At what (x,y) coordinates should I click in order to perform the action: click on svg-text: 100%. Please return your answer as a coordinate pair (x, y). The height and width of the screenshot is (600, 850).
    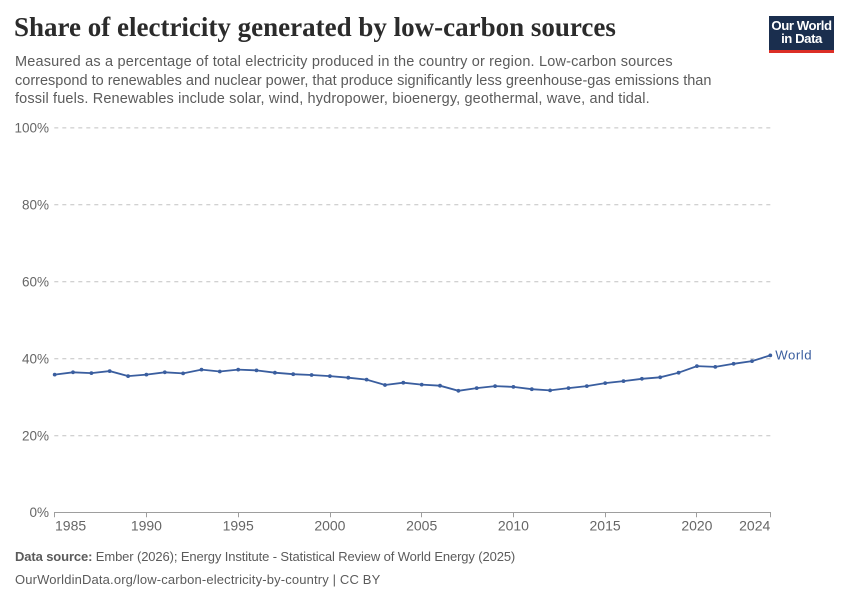
    Looking at the image, I should click on (31, 128).